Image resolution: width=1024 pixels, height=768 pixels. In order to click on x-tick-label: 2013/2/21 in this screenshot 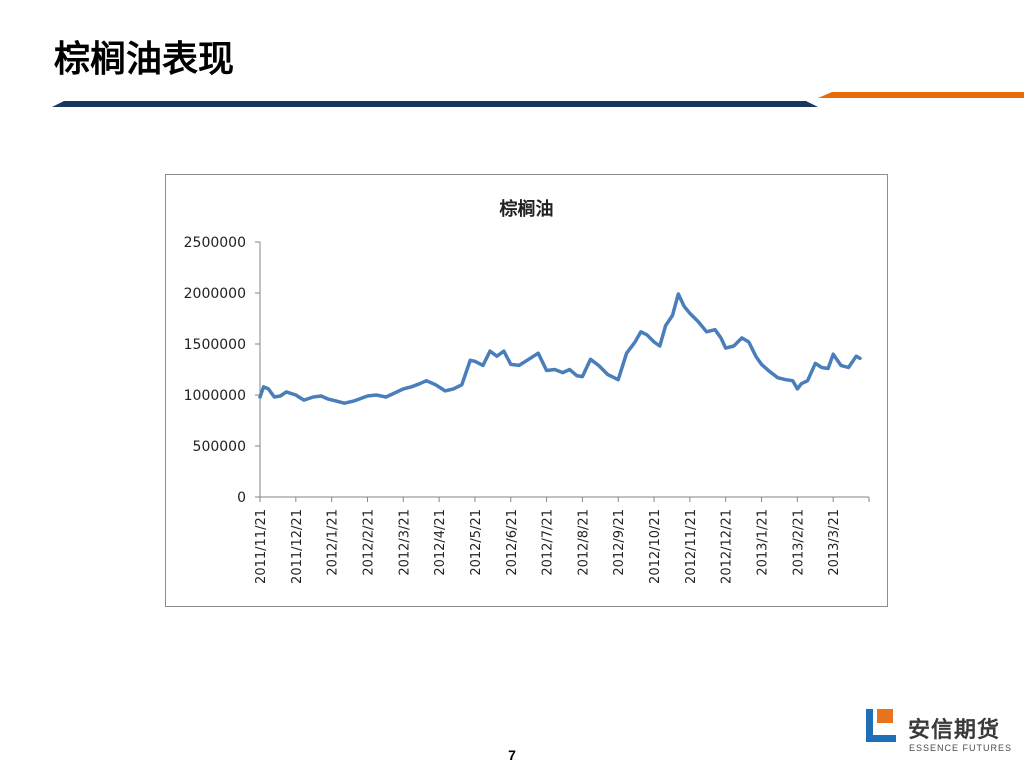, I will do `click(798, 542)`.